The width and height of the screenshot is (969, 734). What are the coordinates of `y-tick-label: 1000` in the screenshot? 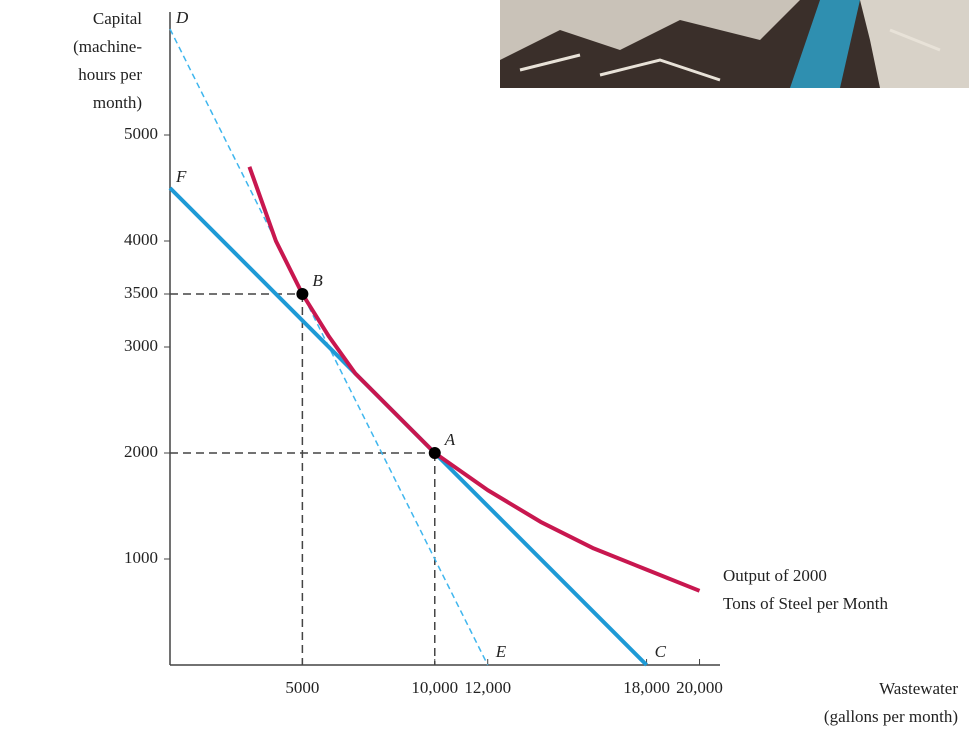 It's located at (141, 557).